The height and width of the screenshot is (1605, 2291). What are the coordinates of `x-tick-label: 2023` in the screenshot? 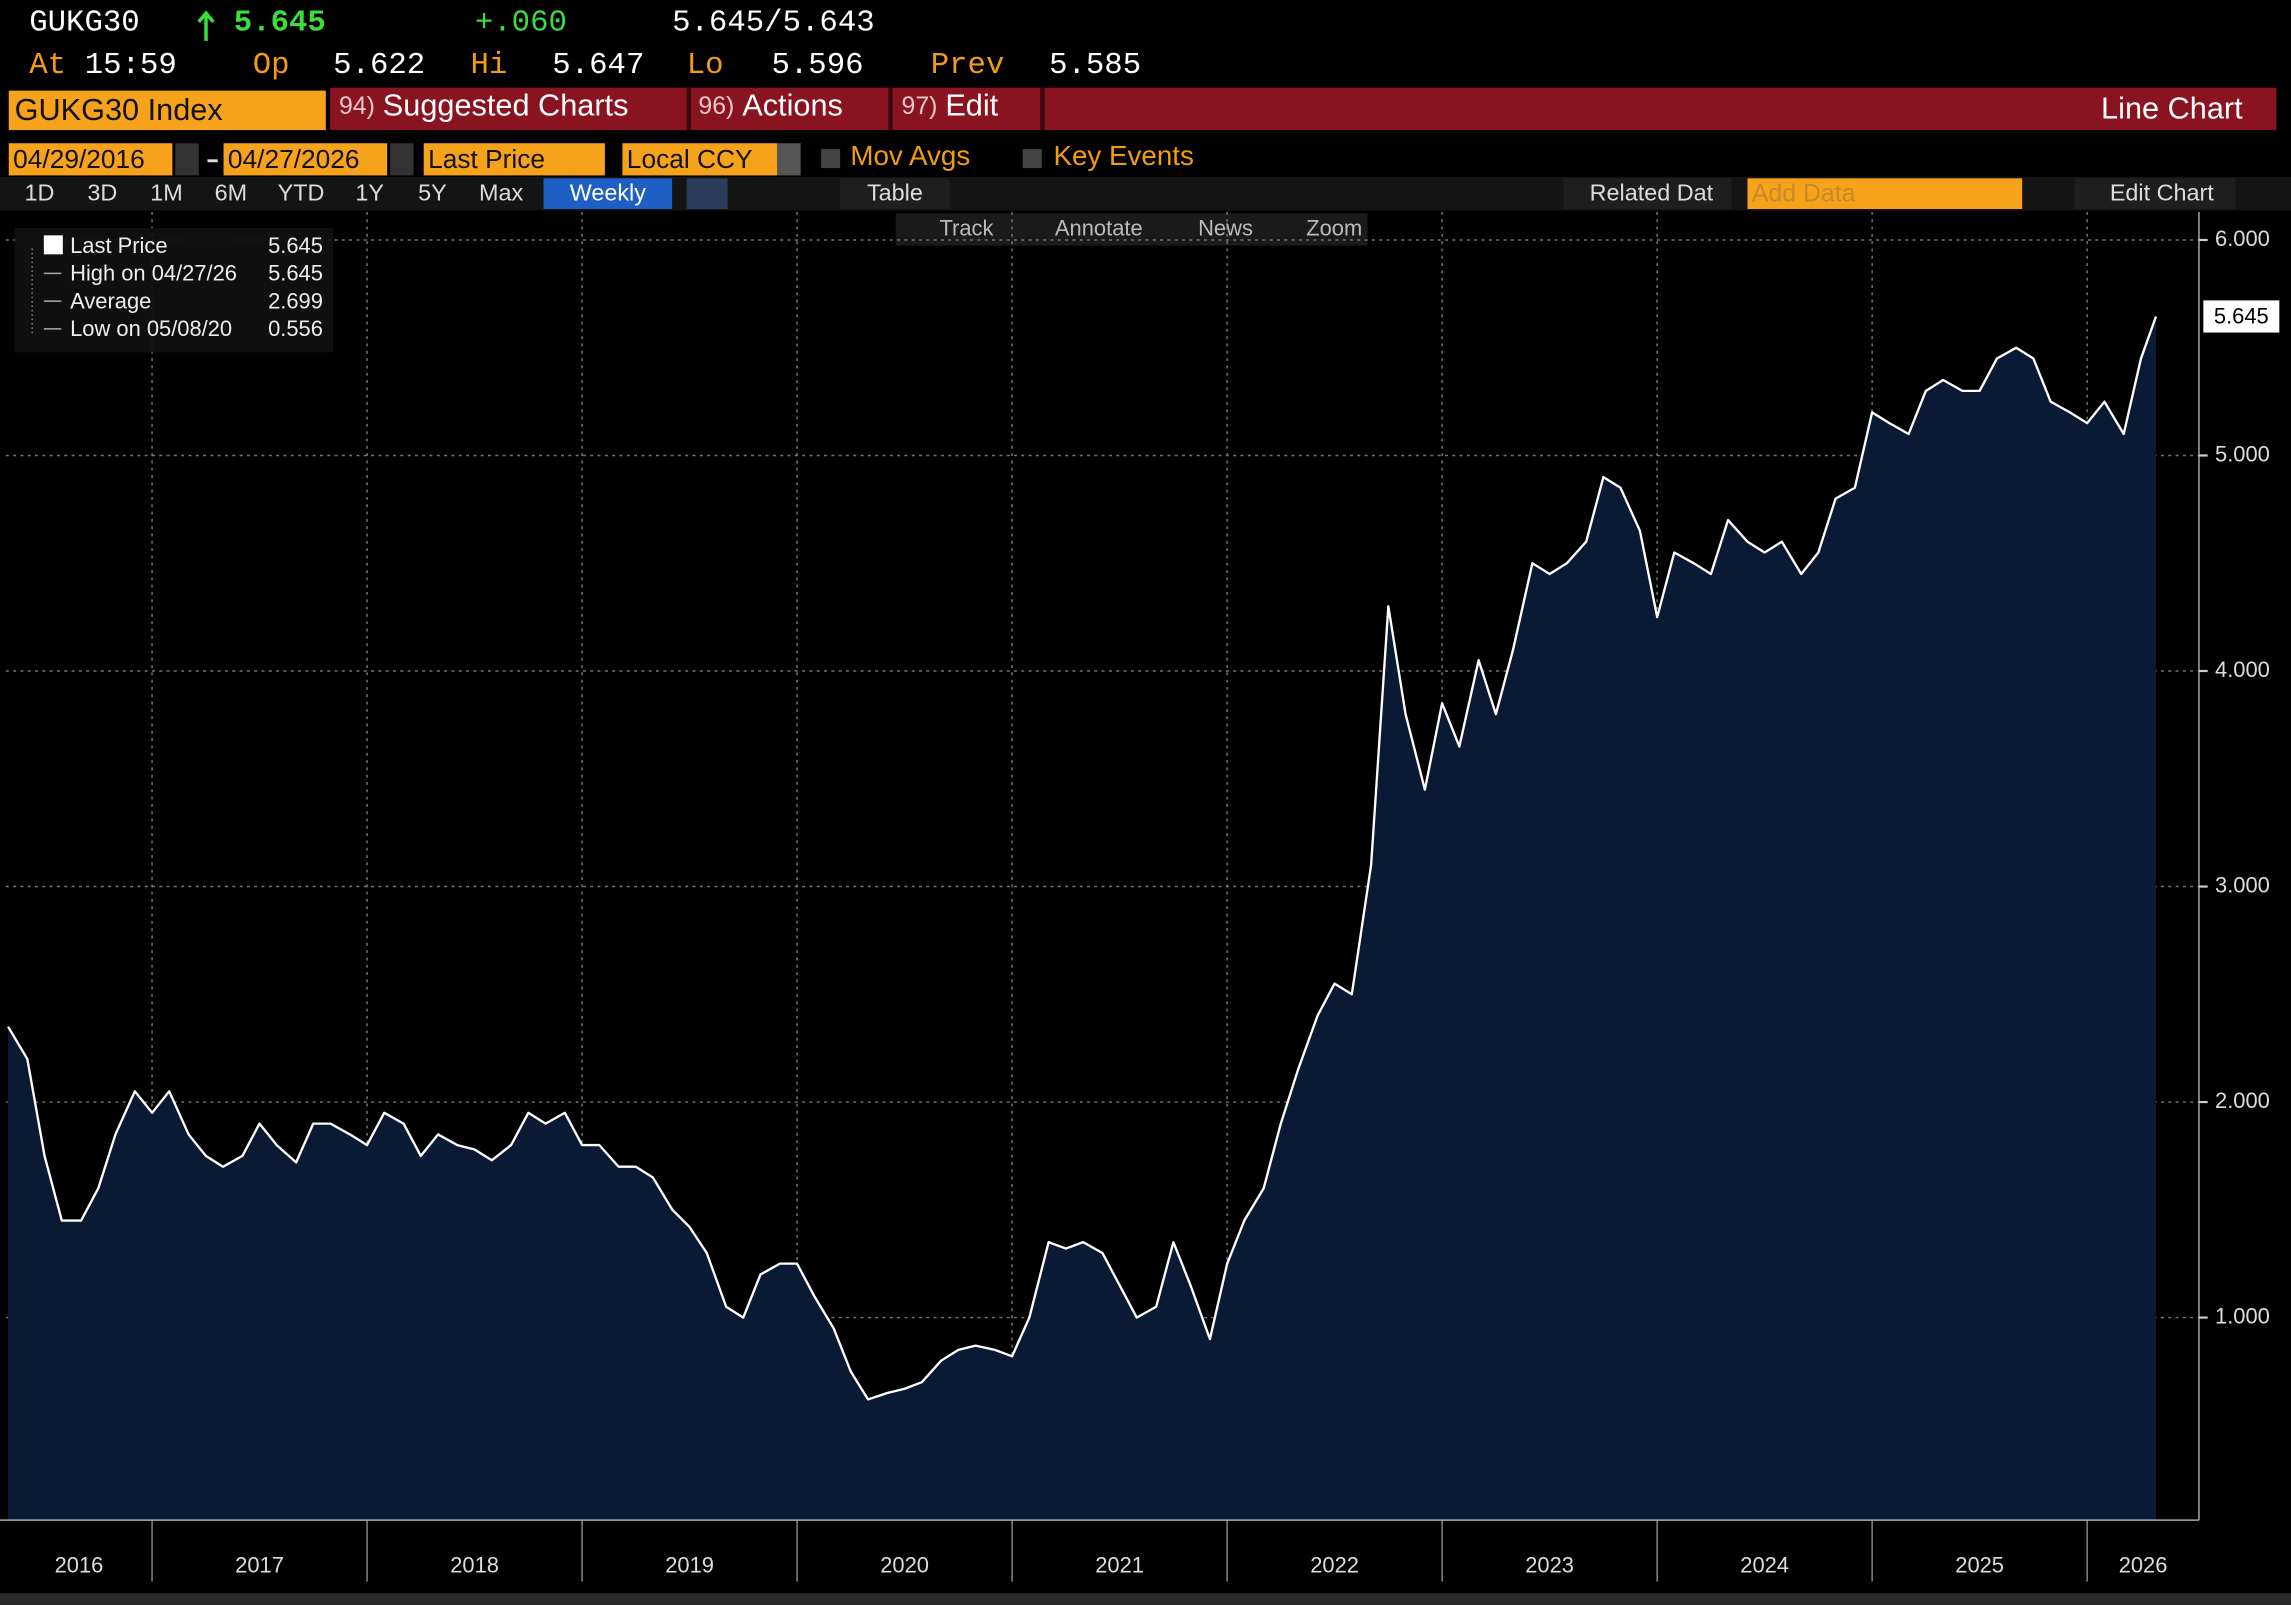 It's located at (1549, 1565).